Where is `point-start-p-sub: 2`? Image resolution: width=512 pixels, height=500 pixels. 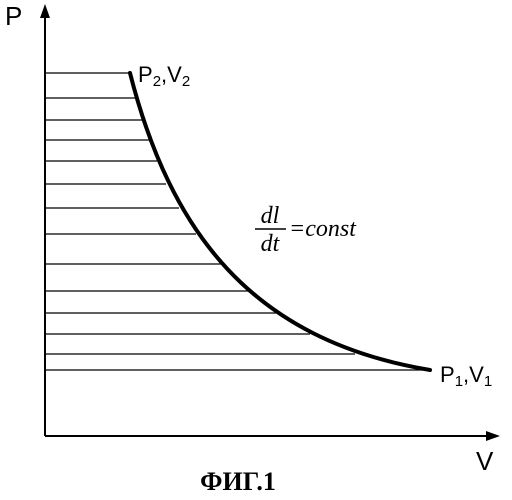
point-start-p-sub: 2 is located at coordinates (157, 81).